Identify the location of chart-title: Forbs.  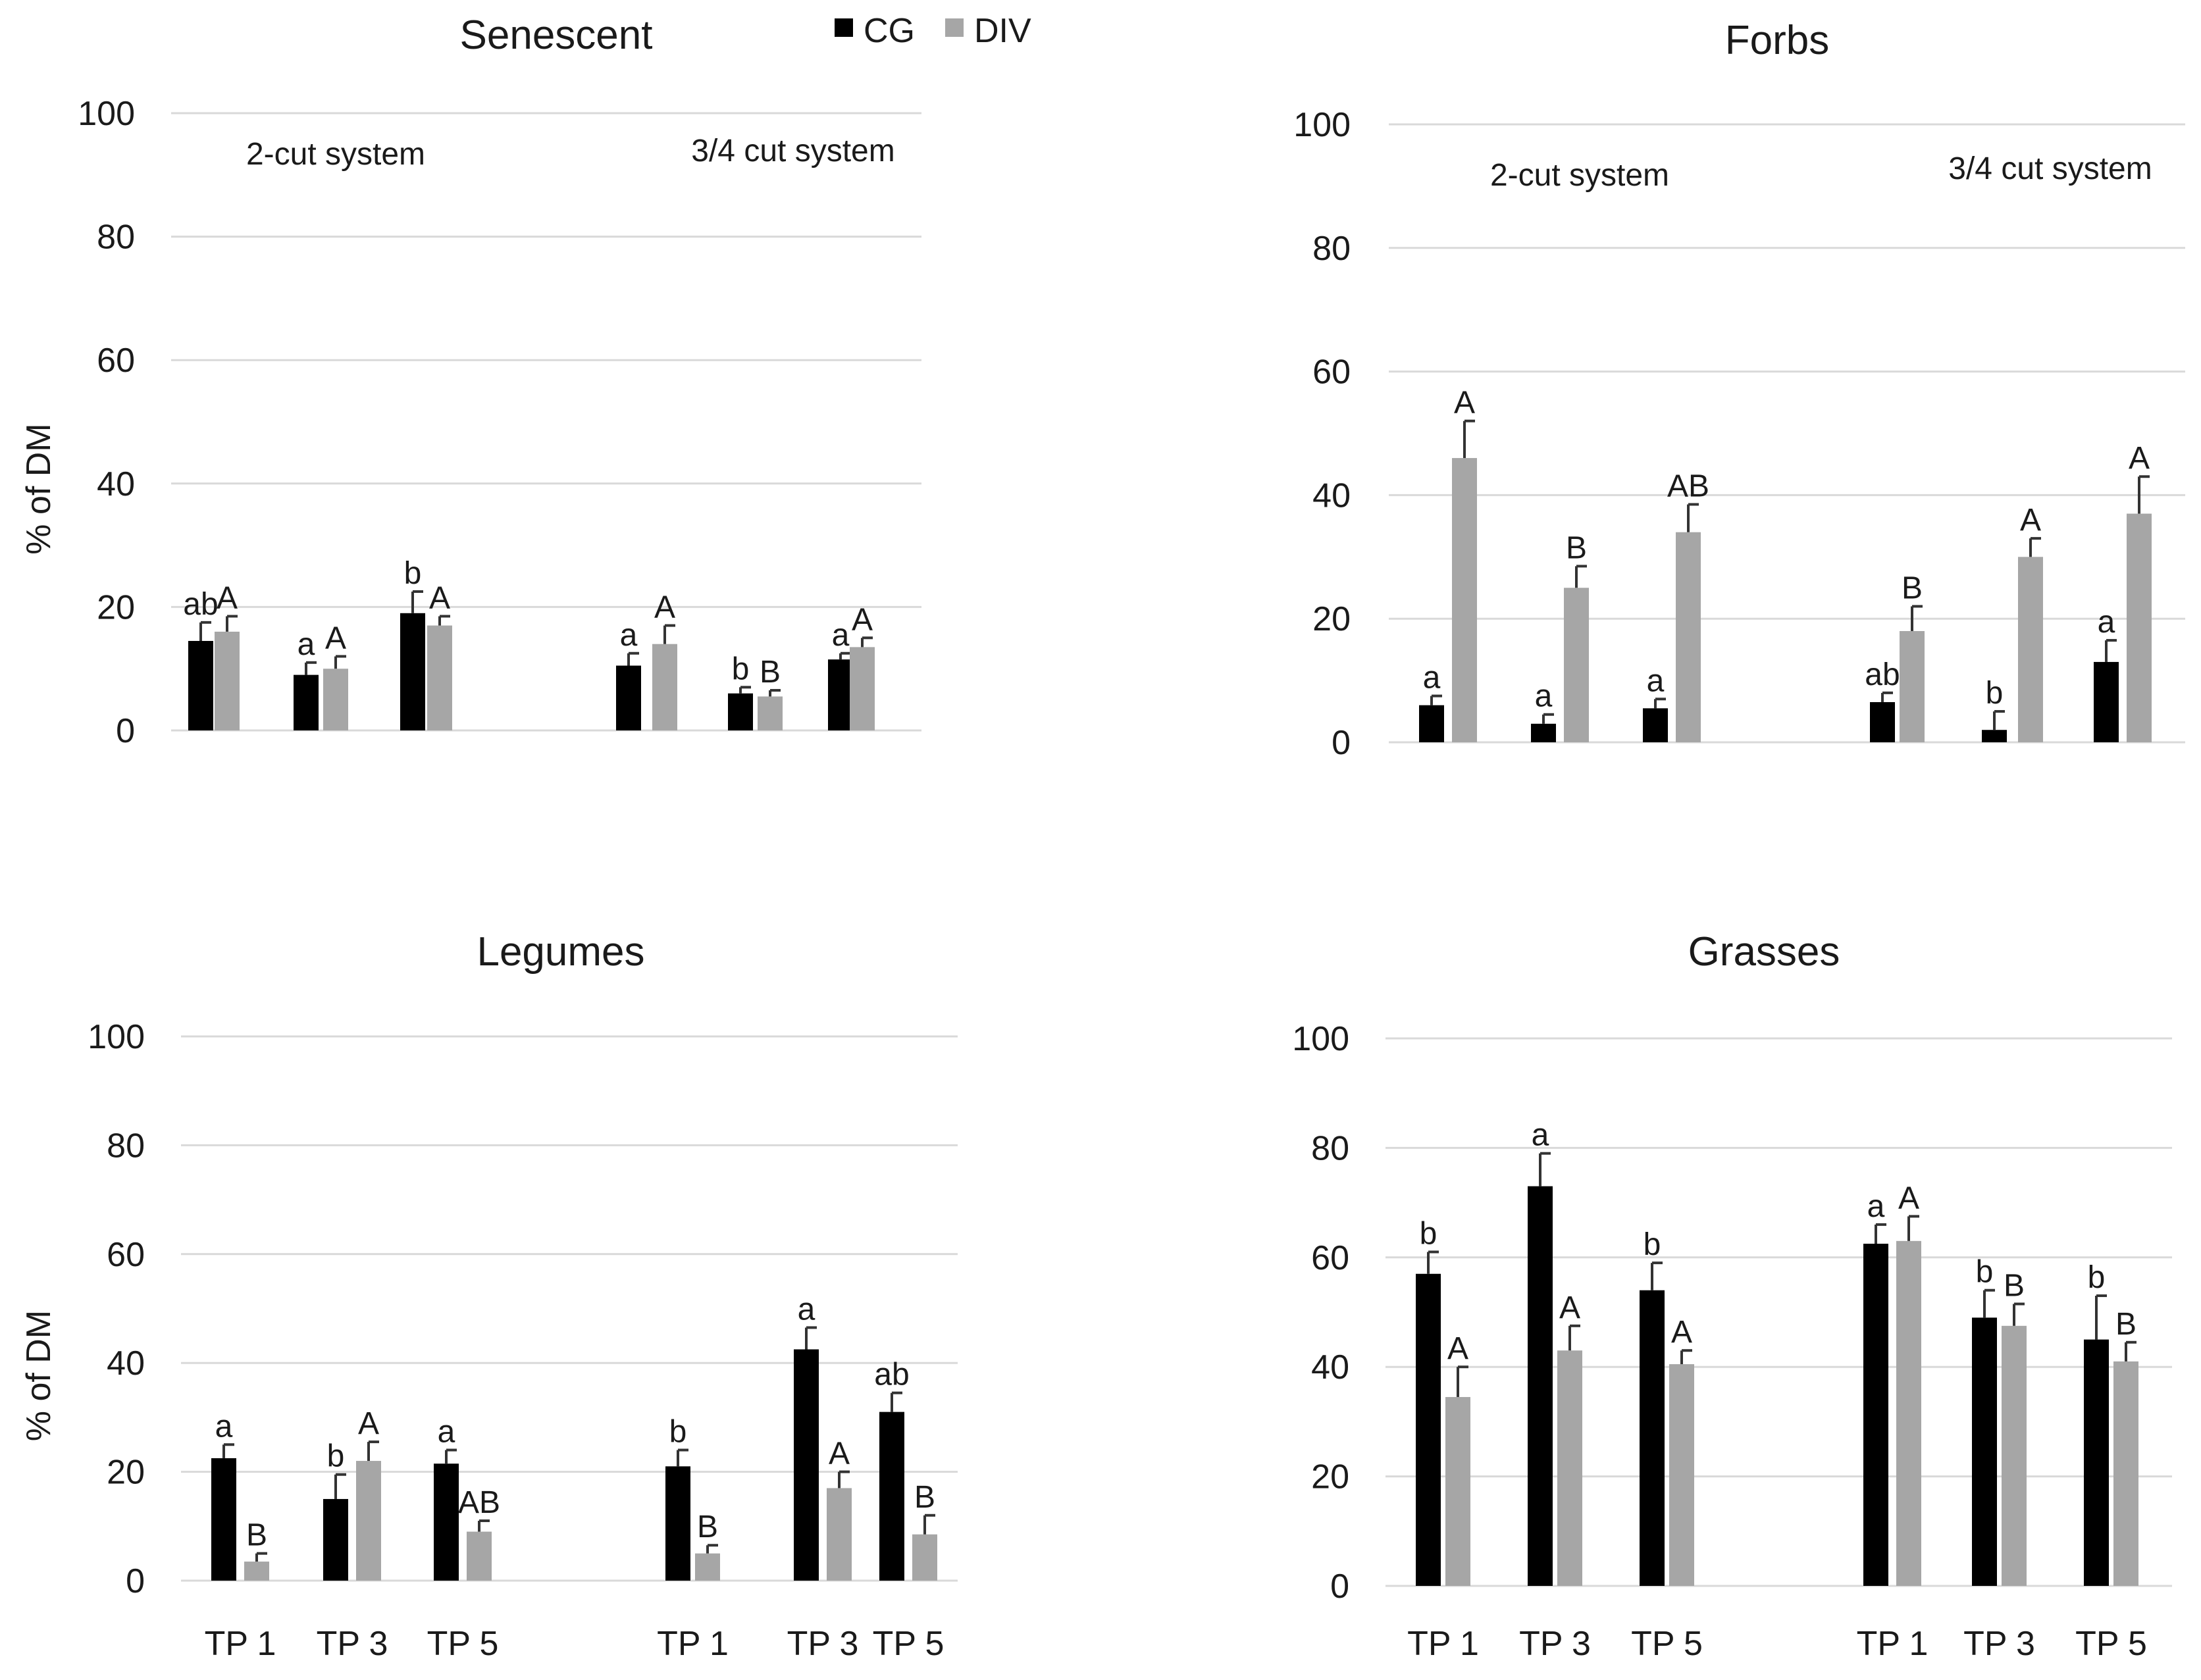
(1777, 40).